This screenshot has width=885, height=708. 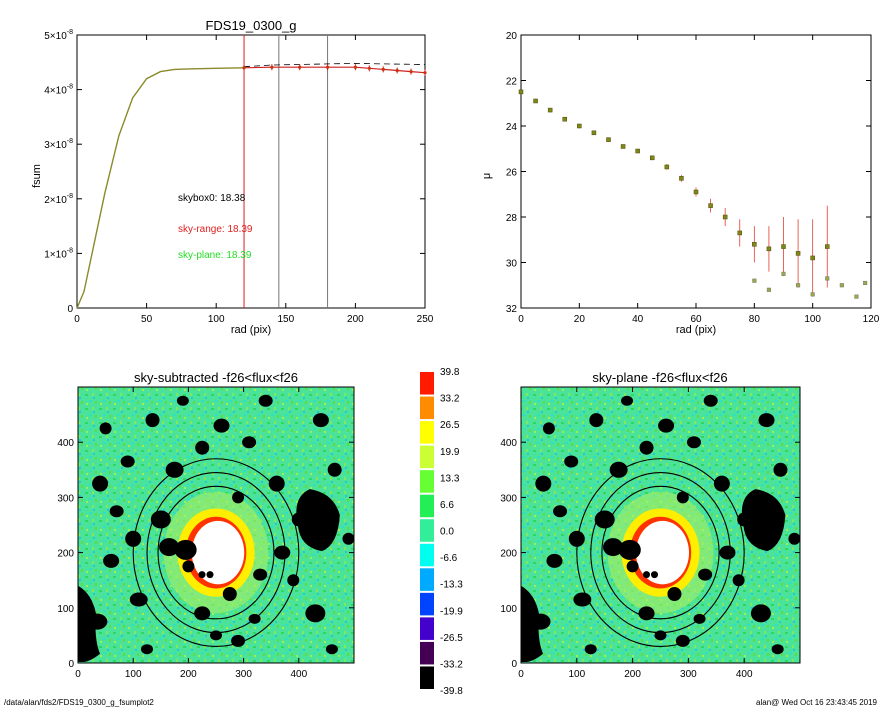 What do you see at coordinates (512, 264) in the screenshot?
I see `mu-y-tick-label: 30` at bounding box center [512, 264].